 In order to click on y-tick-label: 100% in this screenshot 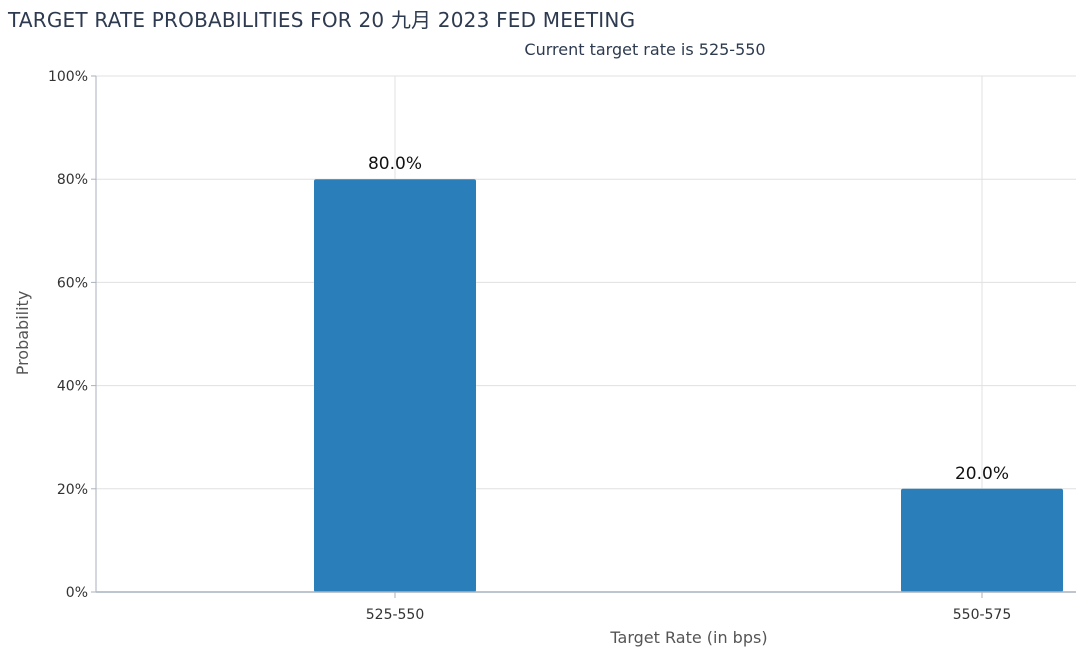, I will do `click(68, 77)`.